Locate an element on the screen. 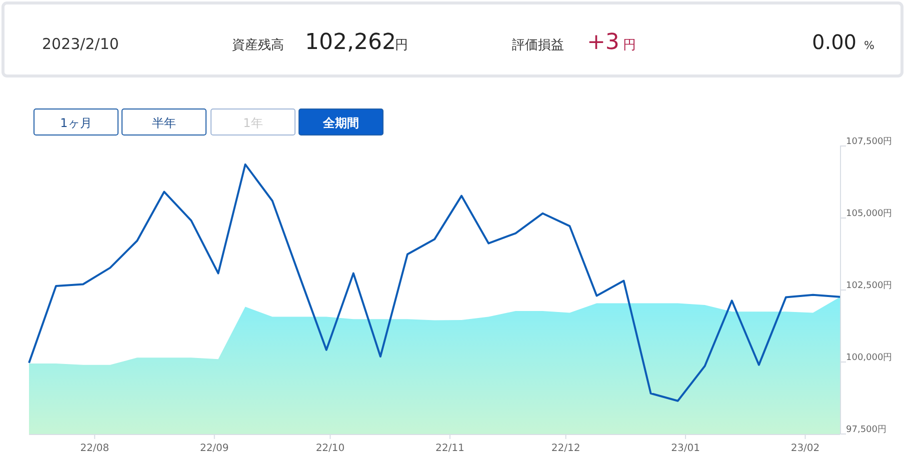 Image resolution: width=906 pixels, height=461 pixels. x-tick-label: 22/09 is located at coordinates (214, 448).